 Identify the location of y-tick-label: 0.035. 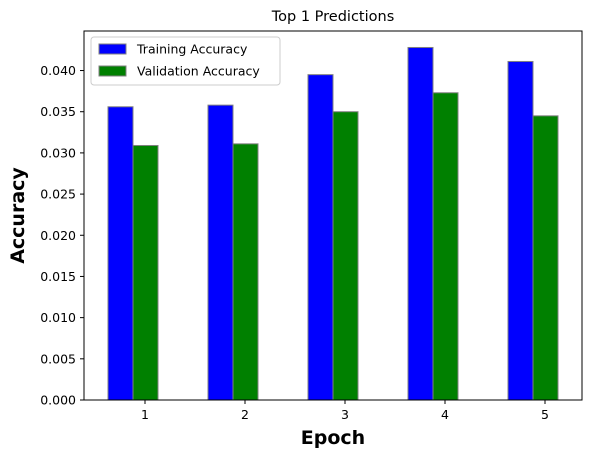
(58, 111).